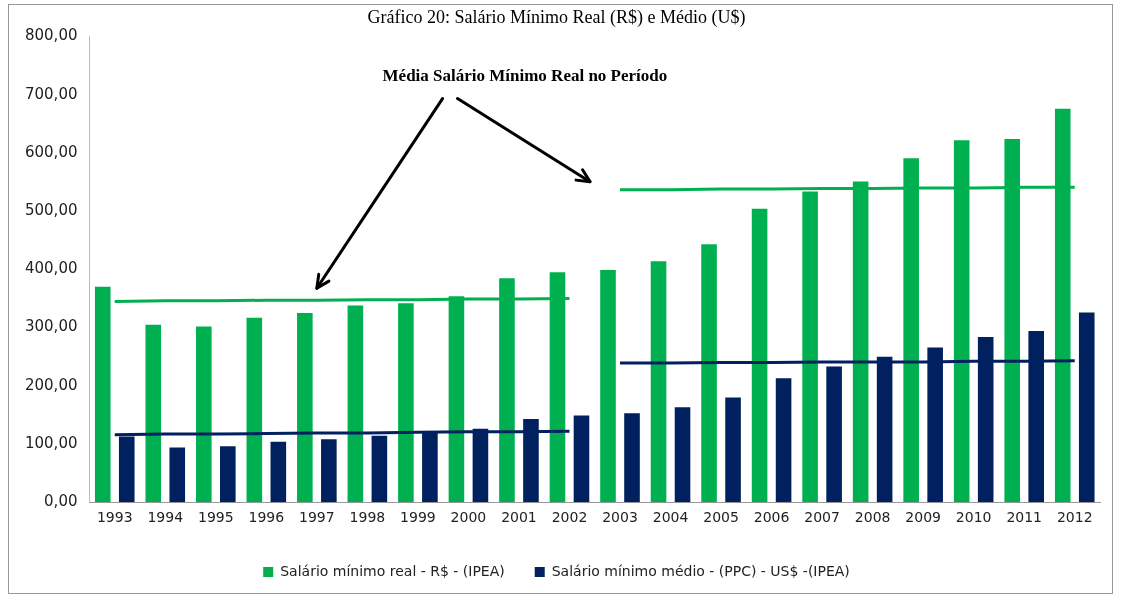 Image resolution: width=1123 pixels, height=600 pixels. Describe the element at coordinates (556, 17) in the screenshot. I see `chart-title: Gráfico 20: Salário Mínimo Real (R$) e Médio (U$)` at that location.